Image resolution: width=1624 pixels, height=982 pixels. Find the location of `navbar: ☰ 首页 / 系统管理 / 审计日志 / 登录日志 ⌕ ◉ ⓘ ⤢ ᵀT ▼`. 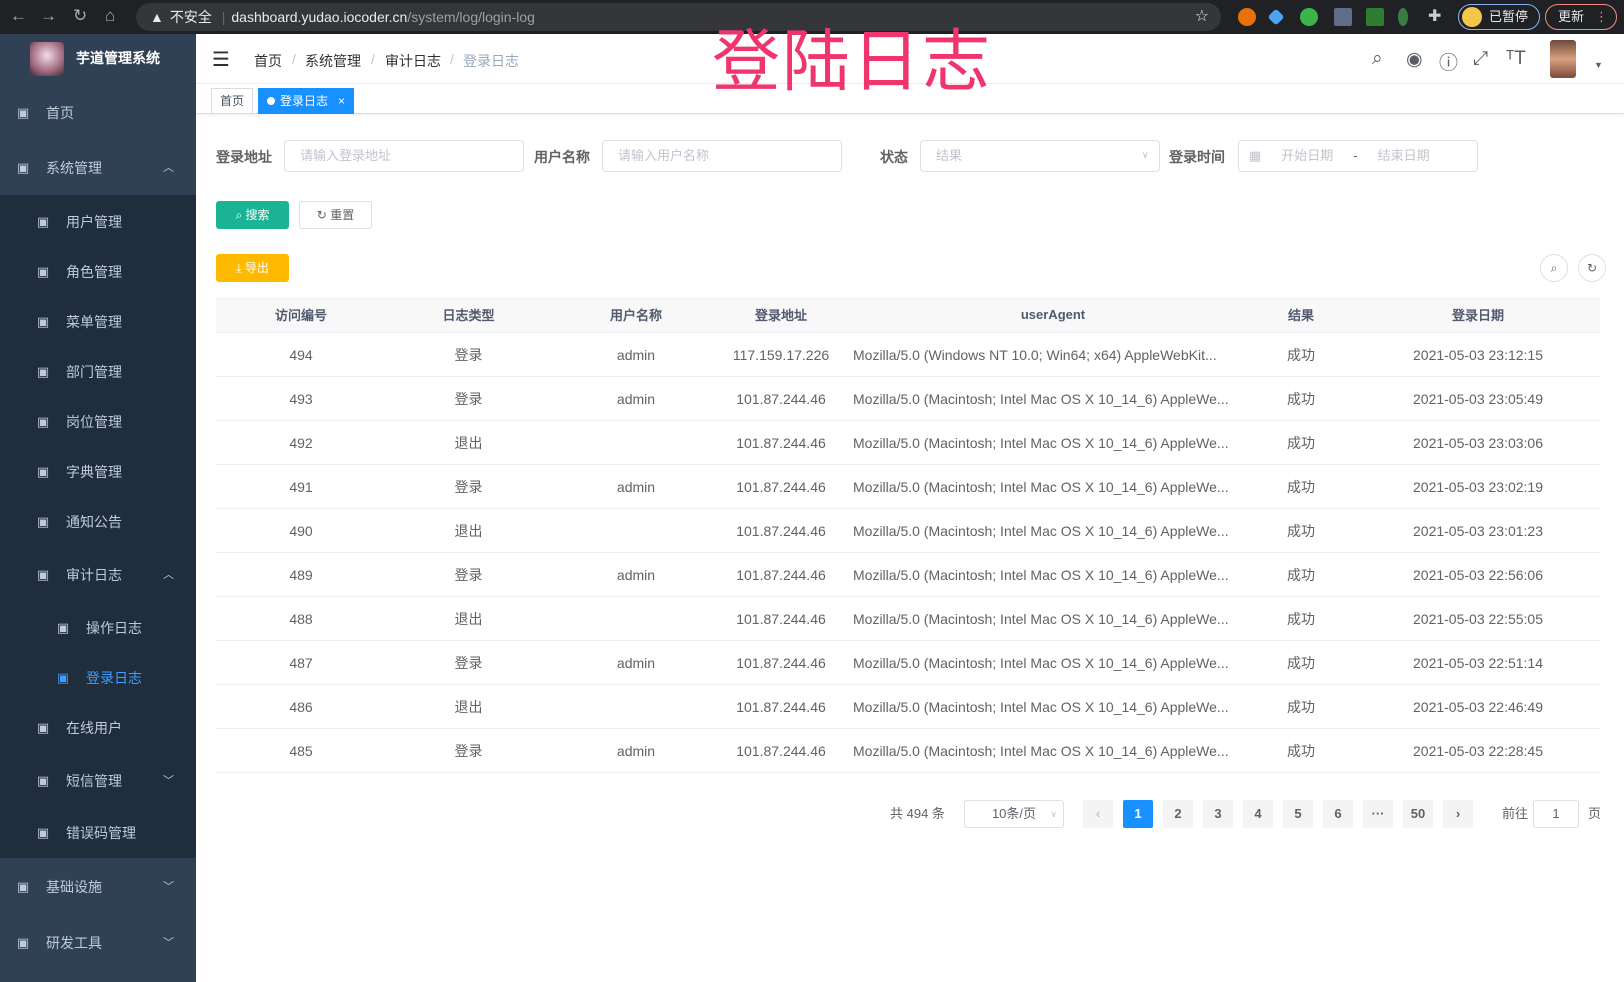

navbar: ☰ 首页 / 系统管理 / 审计日志 / 登录日志 ⌕ ◉ ⓘ ⤢ ᵀT ▼ is located at coordinates (910, 59).